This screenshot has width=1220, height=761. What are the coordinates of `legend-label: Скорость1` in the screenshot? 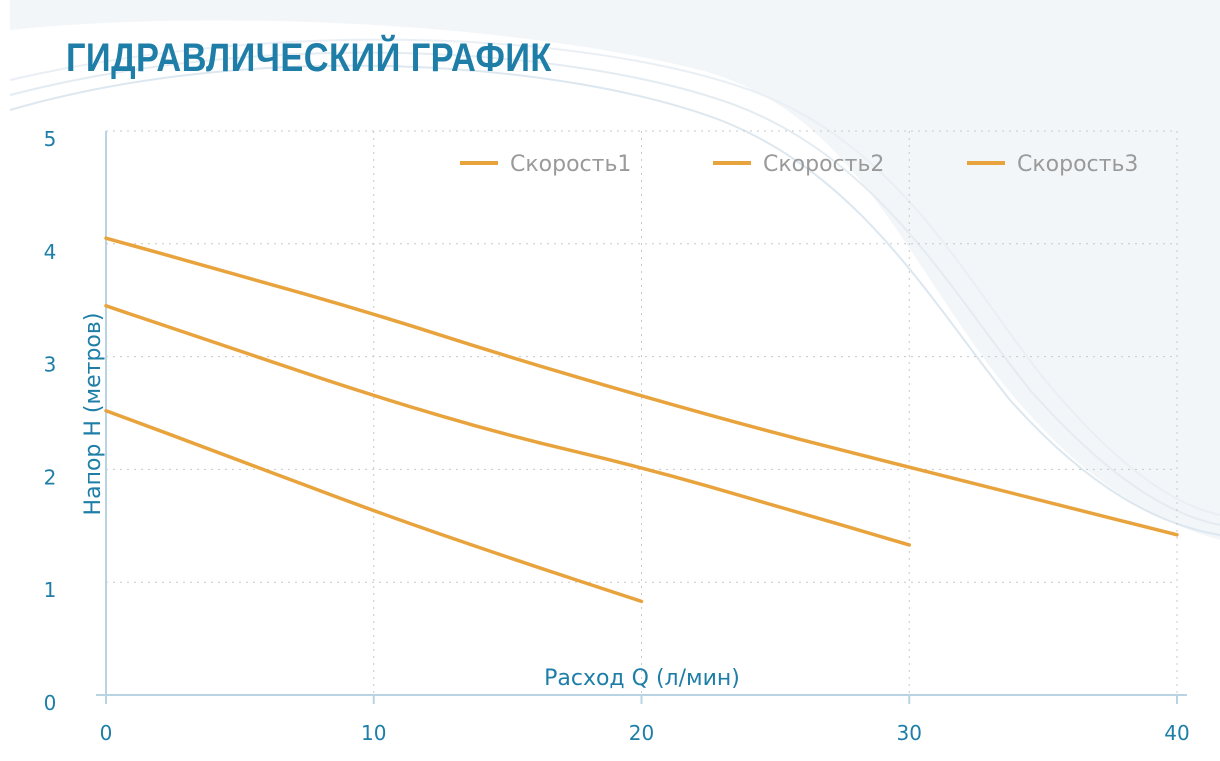 It's located at (570, 164).